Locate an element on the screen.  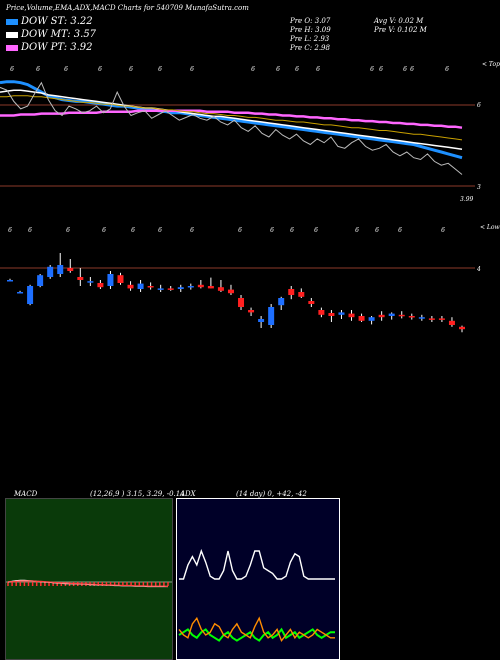
legend-swatch-mt is located at coordinates (12, 34).